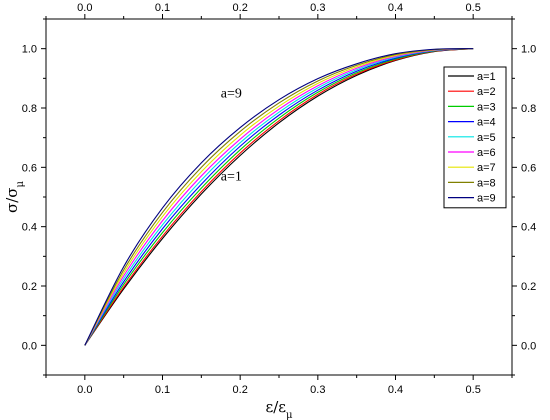 This screenshot has width=550, height=420. What do you see at coordinates (528, 287) in the screenshot?
I see `y-tick-label-right: 0.2` at bounding box center [528, 287].